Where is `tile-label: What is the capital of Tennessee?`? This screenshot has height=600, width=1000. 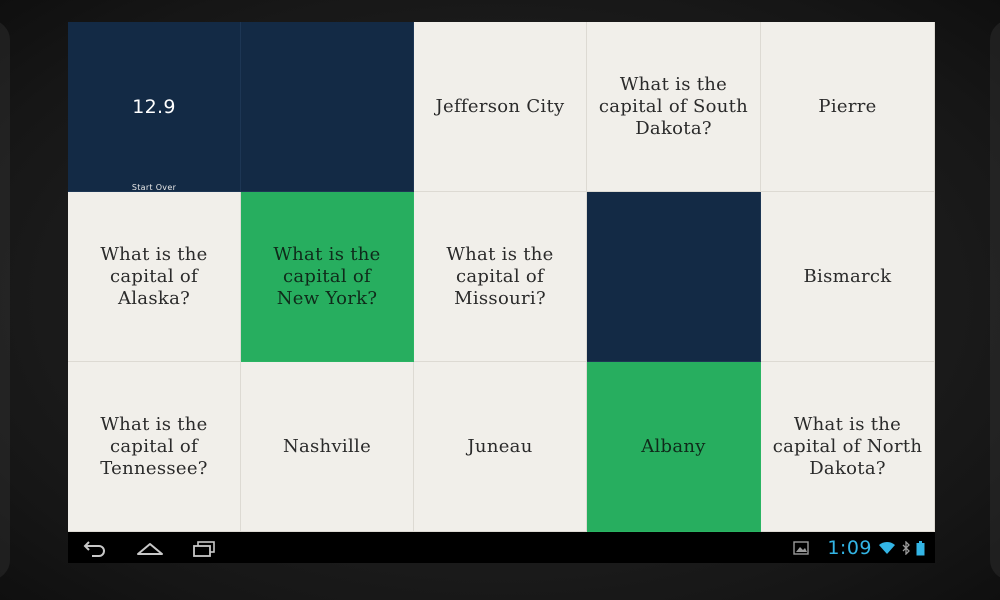
tile-label: What is the capital of Tennessee? is located at coordinates (154, 446).